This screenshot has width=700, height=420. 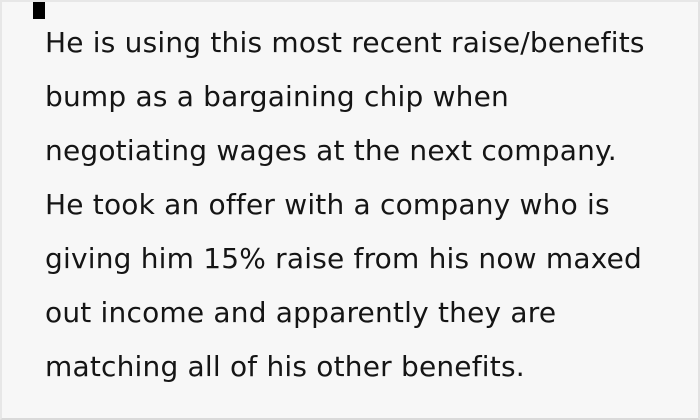 I want to click on quote-line: bump as a bargaining chip when, so click(x=277, y=96).